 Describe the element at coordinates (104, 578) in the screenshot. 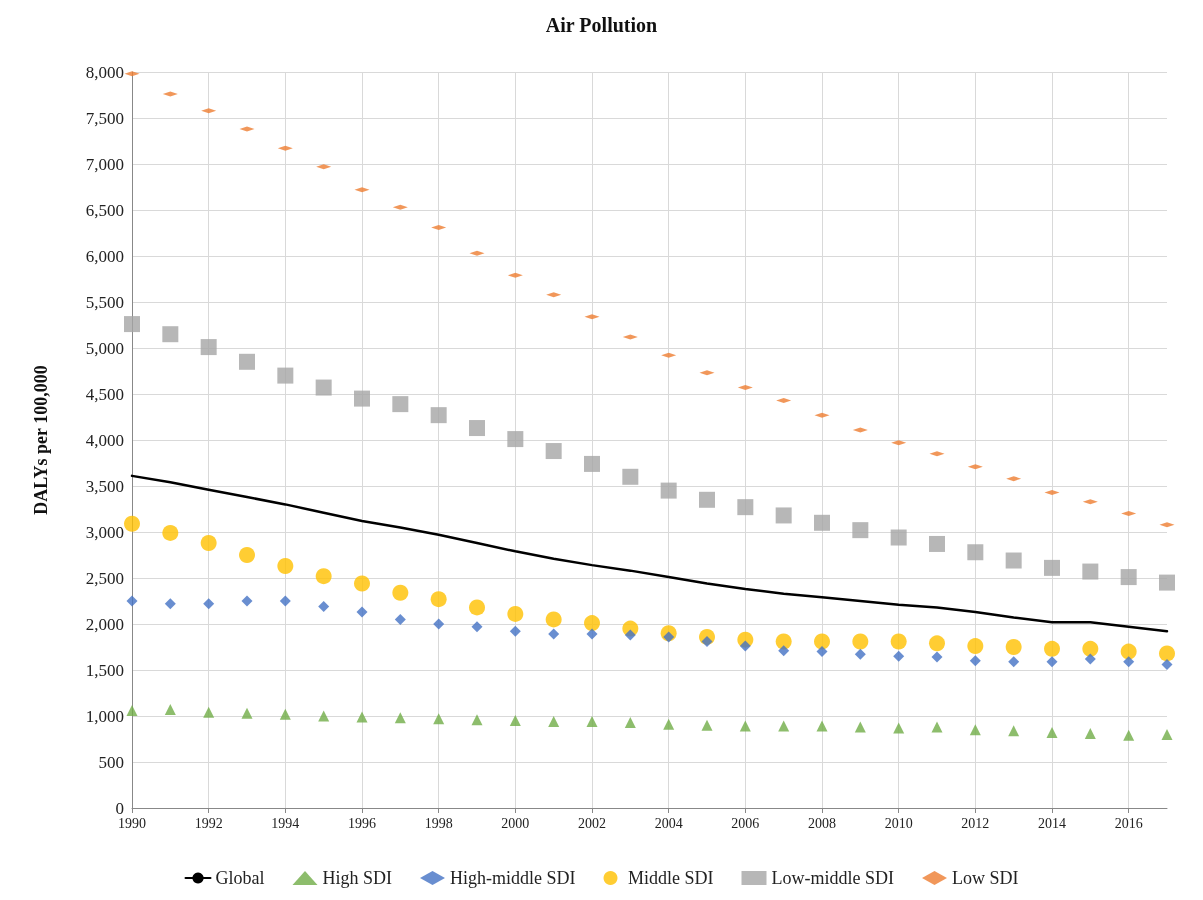

I see `y-tick-label: 2,500` at that location.